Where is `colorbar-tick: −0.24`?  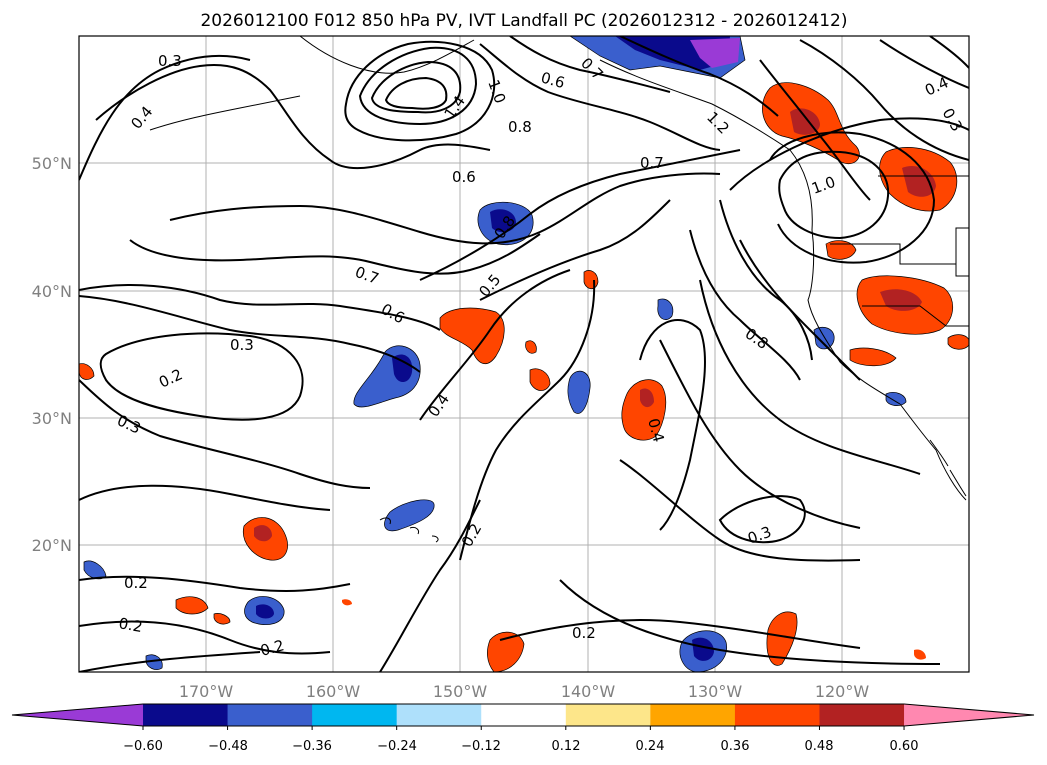 colorbar-tick: −0.24 is located at coordinates (397, 746).